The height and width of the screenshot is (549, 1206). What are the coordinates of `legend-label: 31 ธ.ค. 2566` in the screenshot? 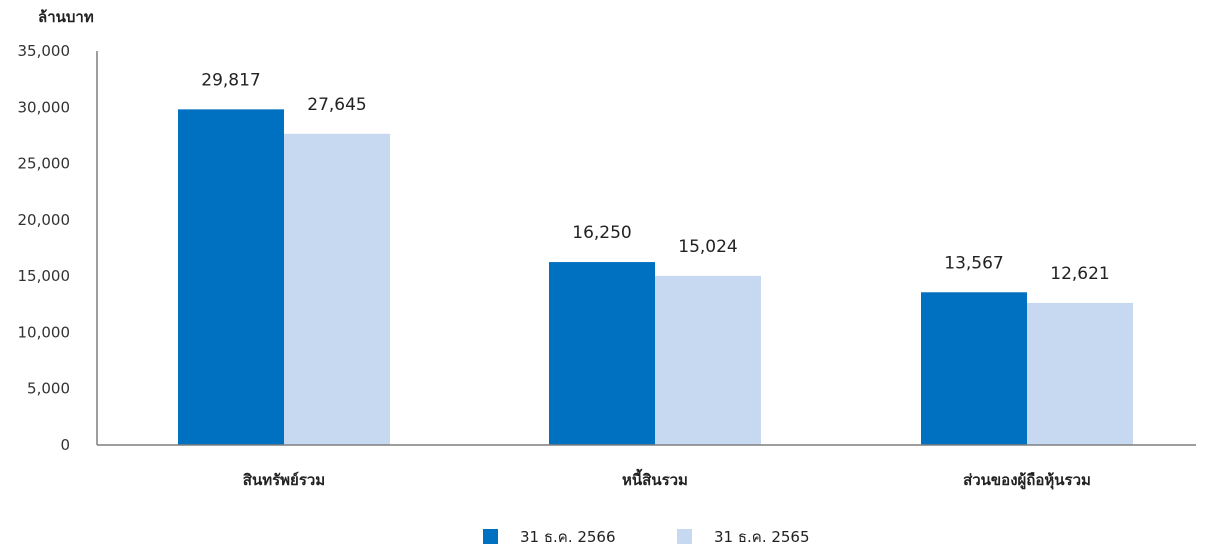 It's located at (568, 537).